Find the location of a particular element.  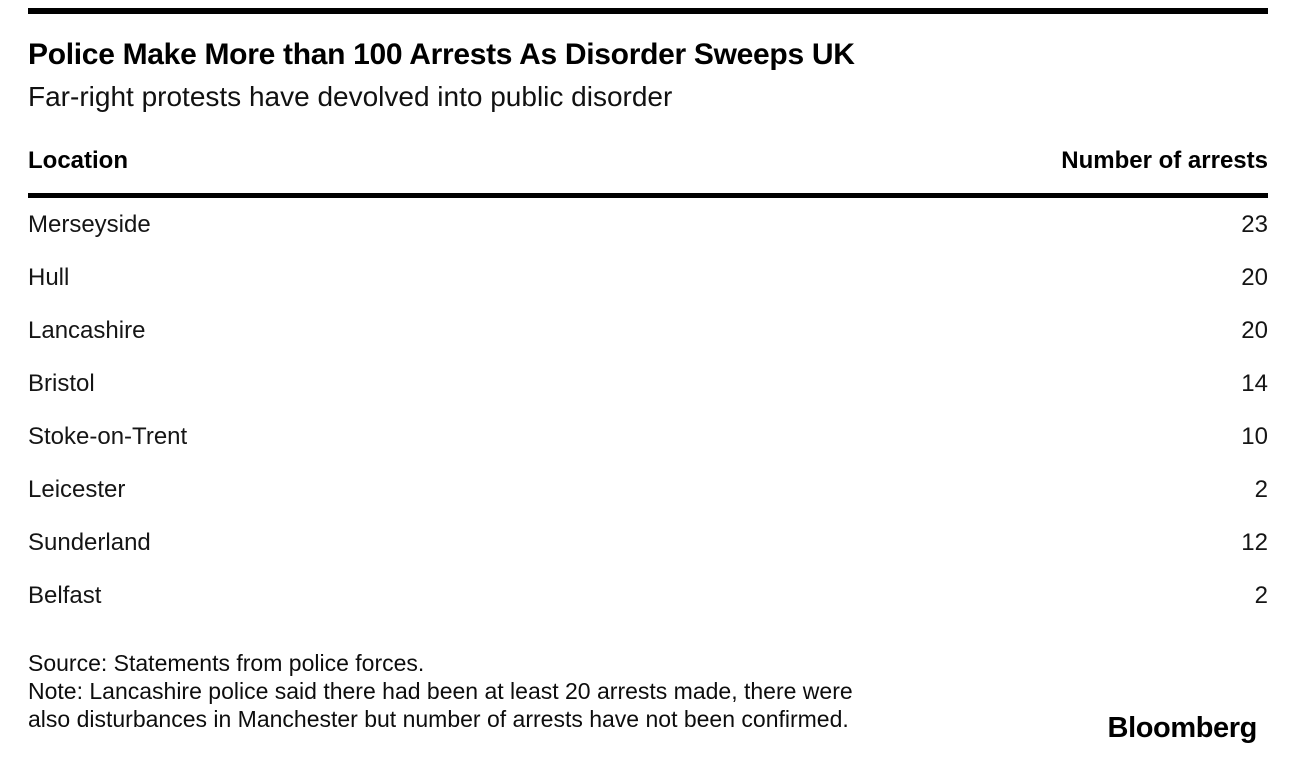

arrests-cell: 14 is located at coordinates (1254, 383).